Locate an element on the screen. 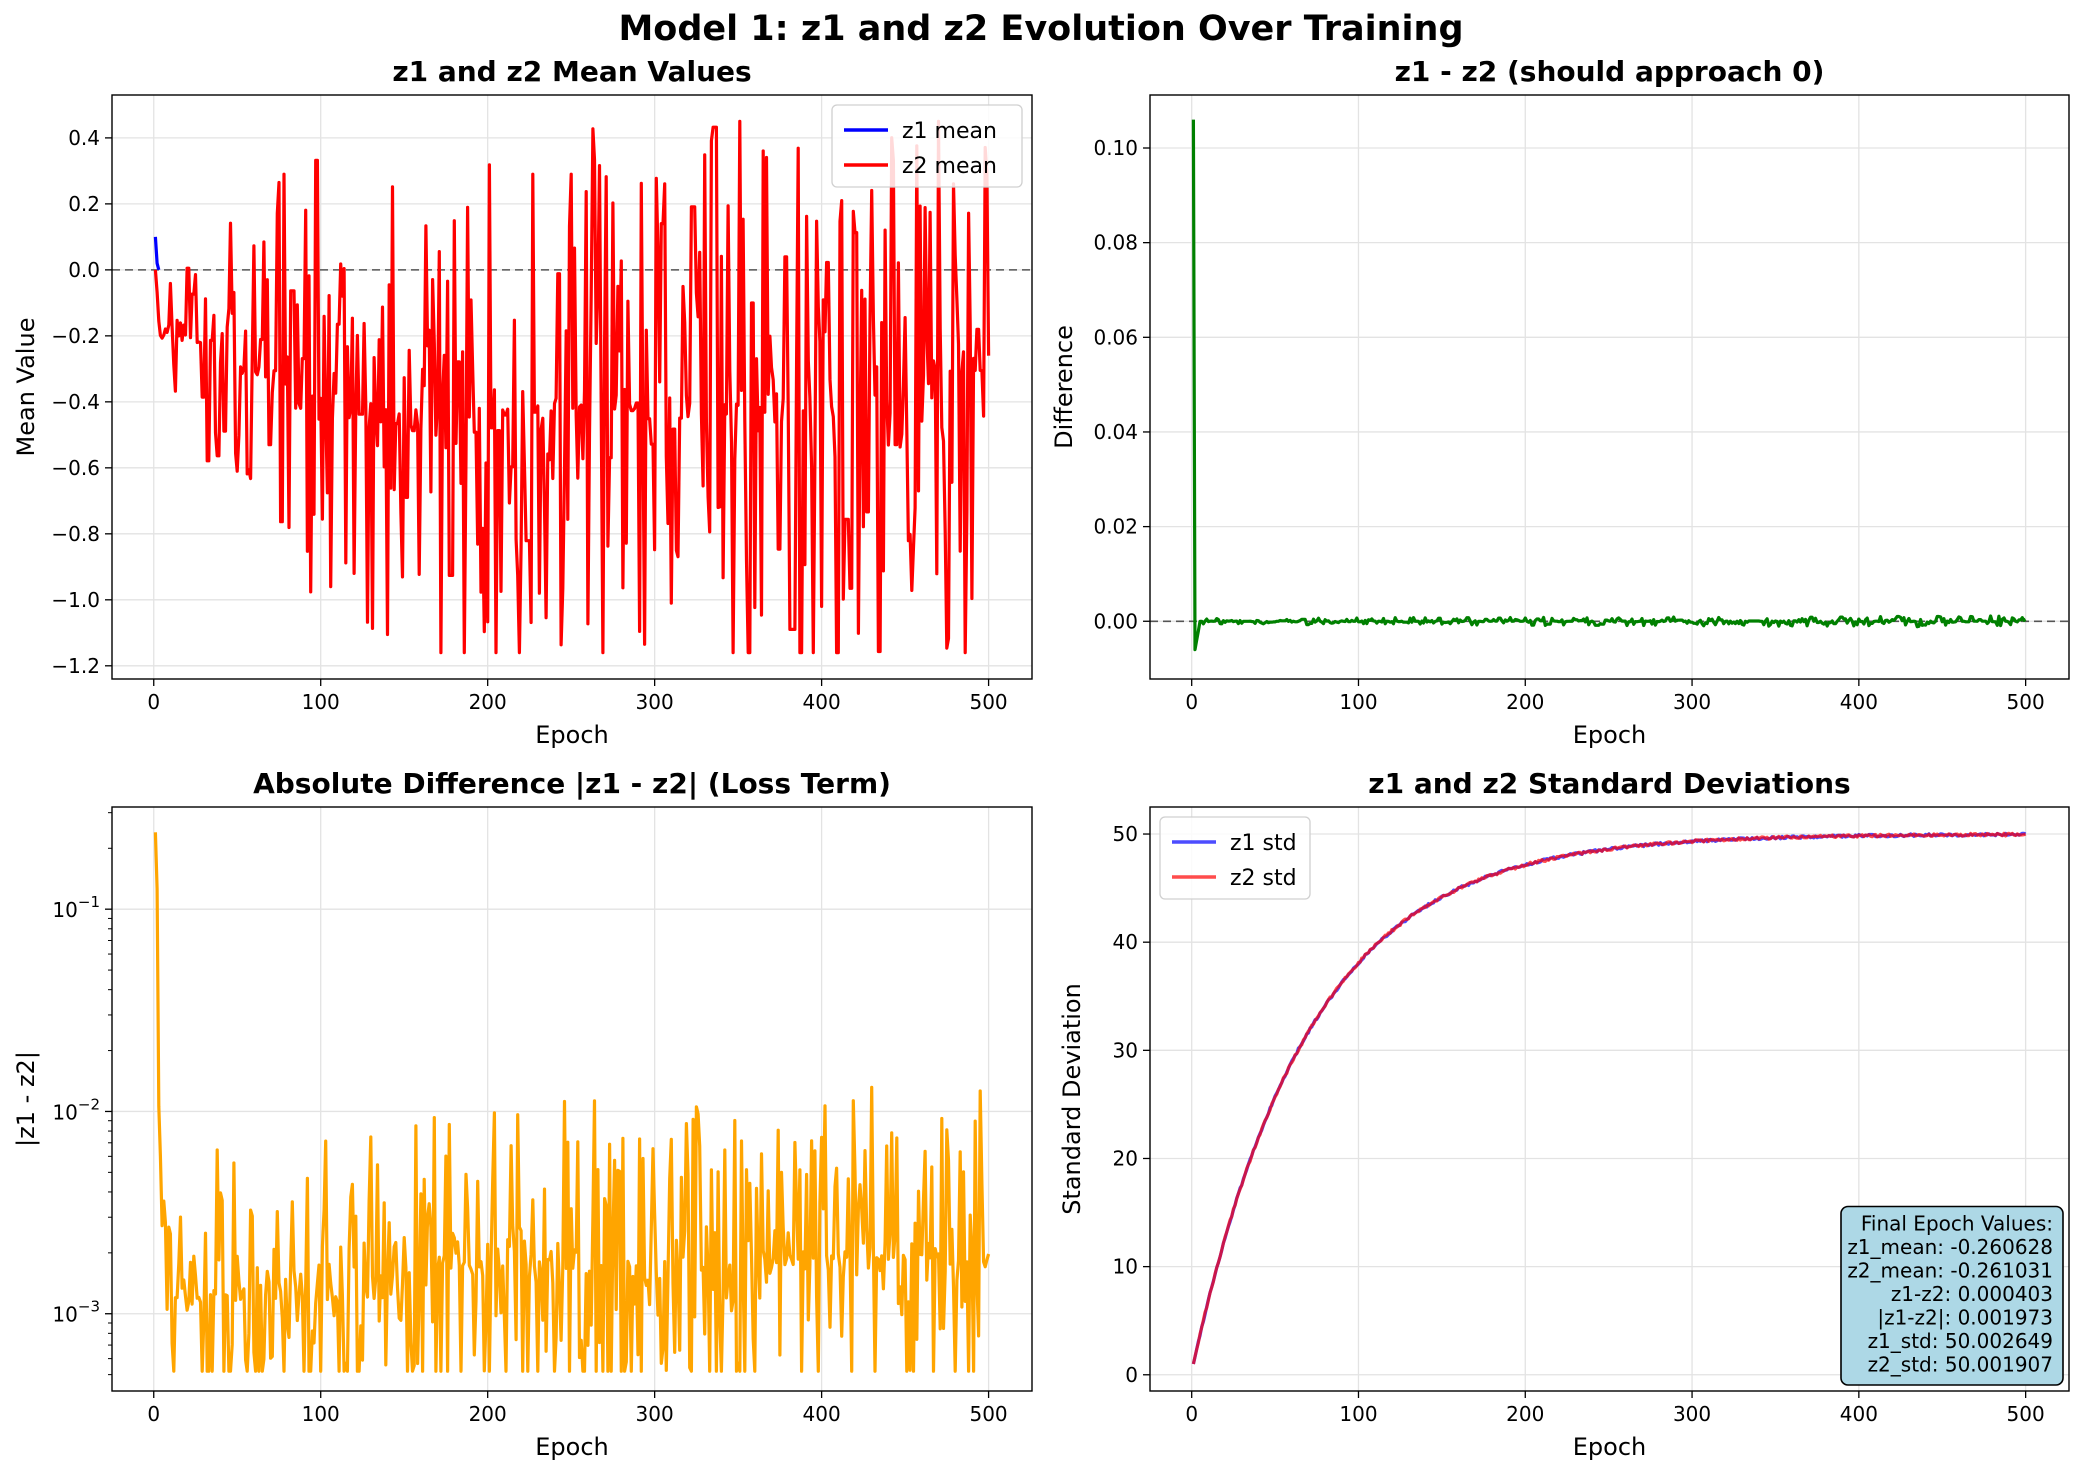 The width and height of the screenshot is (2082, 1473). y-tick-label: 0.10 is located at coordinates (1115, 148).